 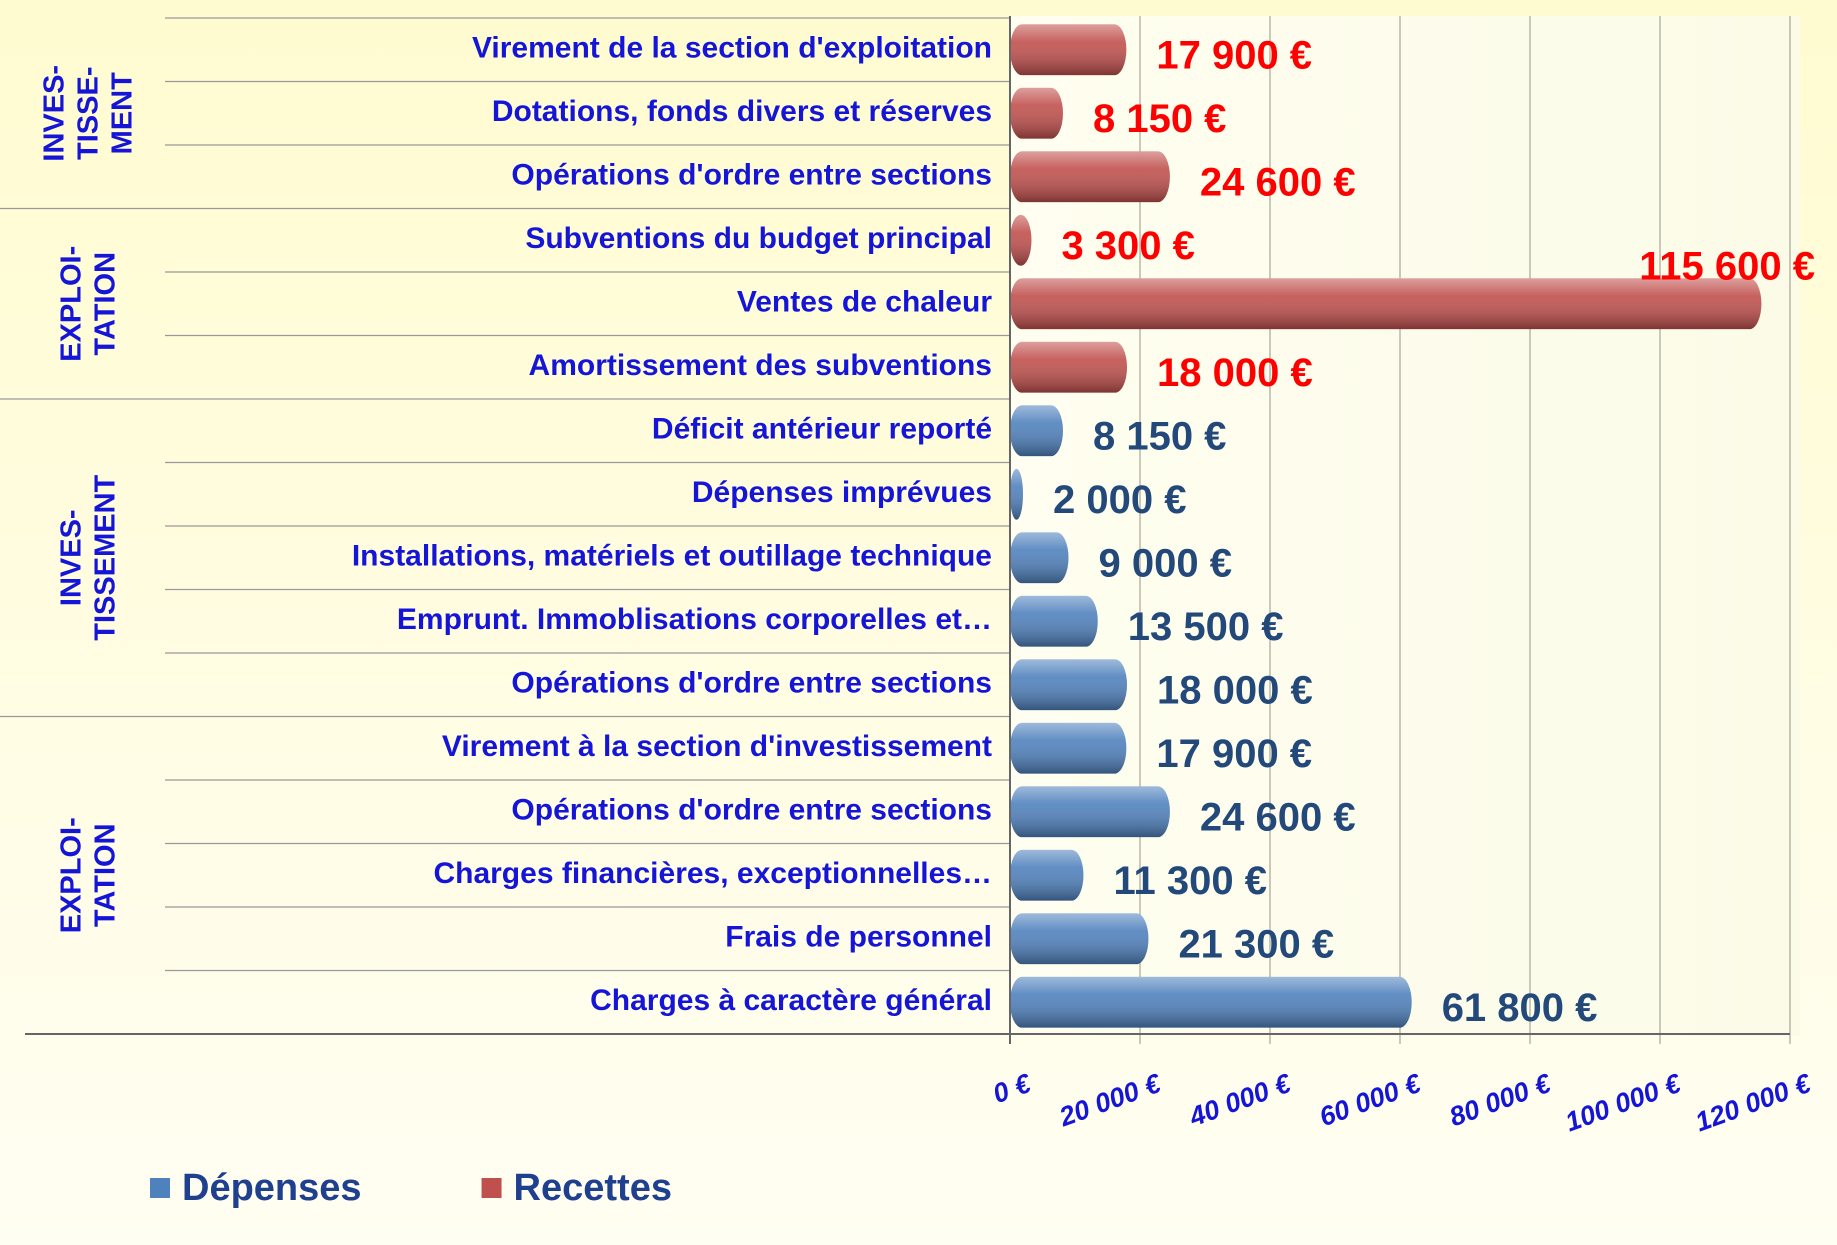 I want to click on data-label: 11 300 €, so click(x=1190, y=881).